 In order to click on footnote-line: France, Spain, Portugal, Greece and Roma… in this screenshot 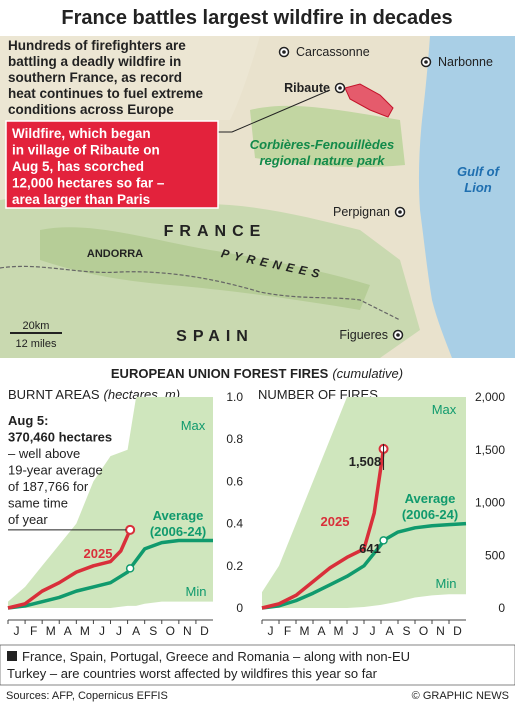, I will do `click(216, 656)`.